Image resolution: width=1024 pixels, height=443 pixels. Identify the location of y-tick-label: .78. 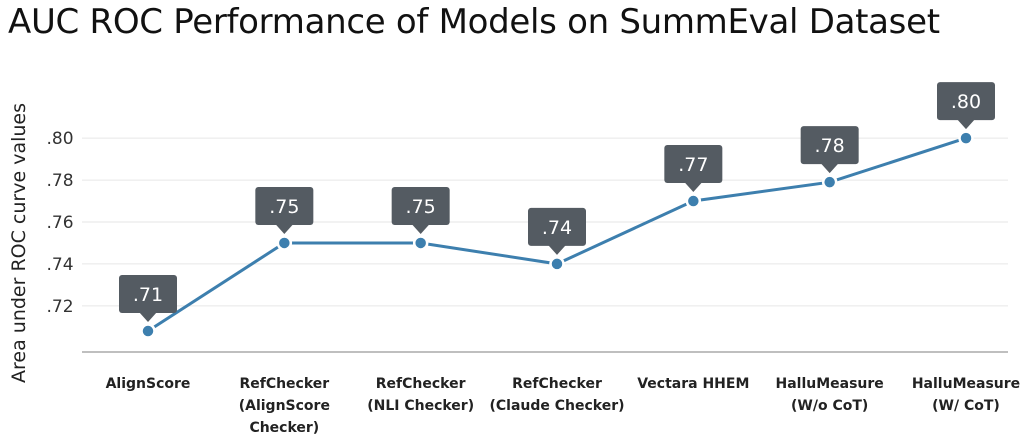
(59, 181).